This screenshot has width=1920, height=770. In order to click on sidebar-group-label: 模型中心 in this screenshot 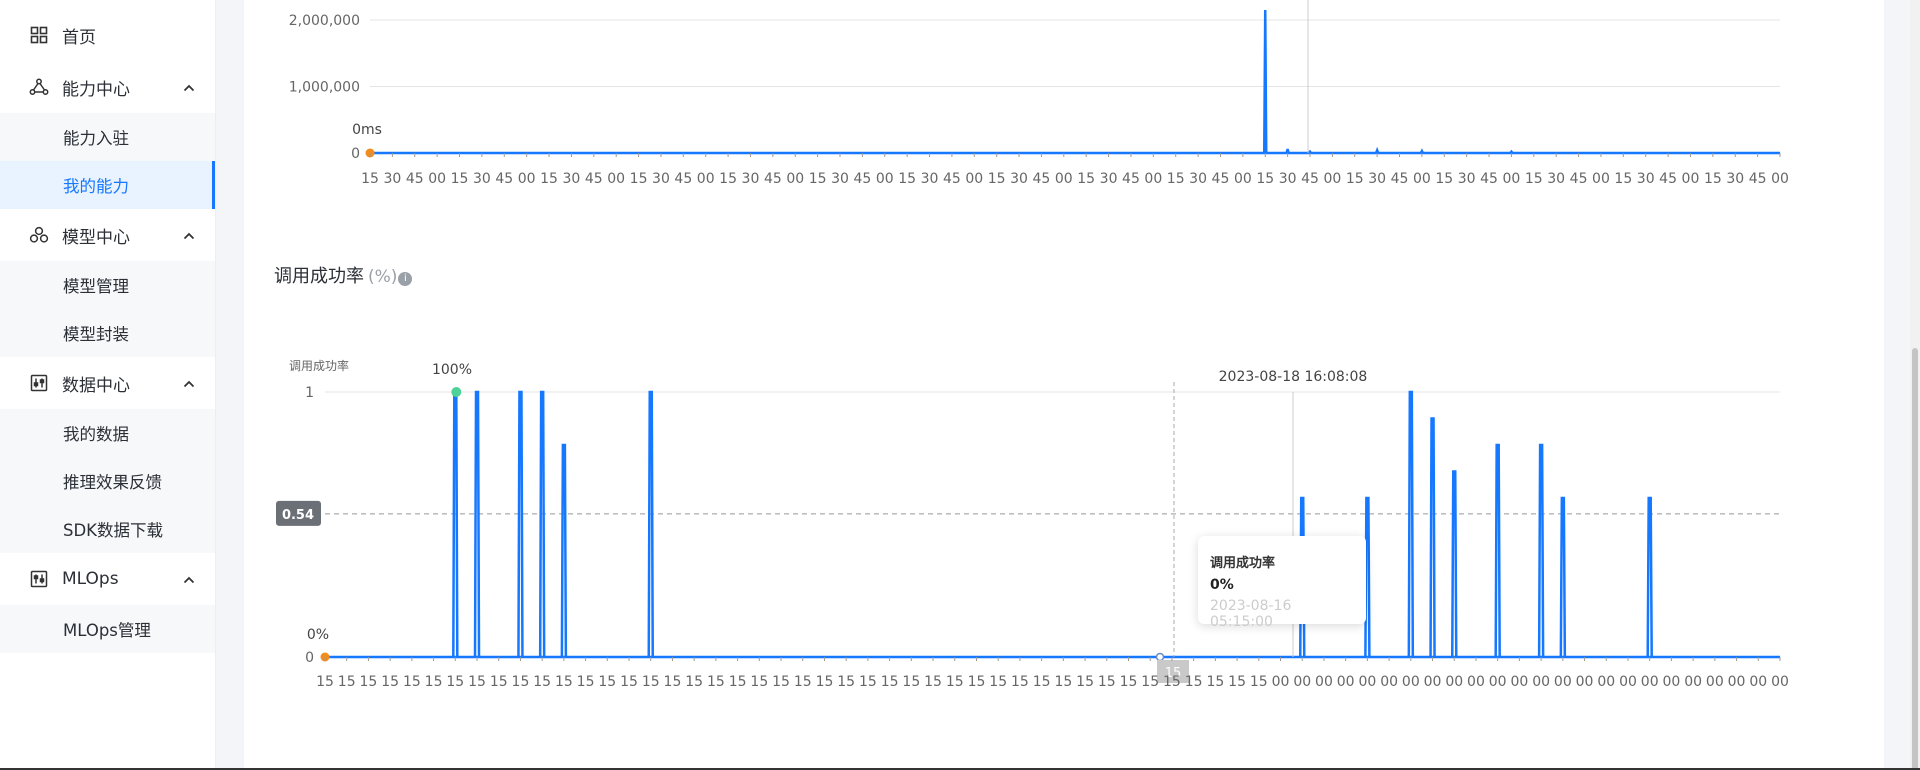, I will do `click(96, 237)`.